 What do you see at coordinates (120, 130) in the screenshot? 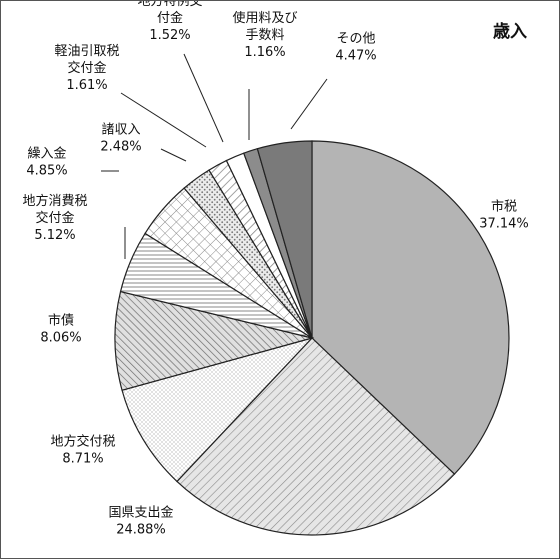
I see `slice-name-6: 諸収入` at bounding box center [120, 130].